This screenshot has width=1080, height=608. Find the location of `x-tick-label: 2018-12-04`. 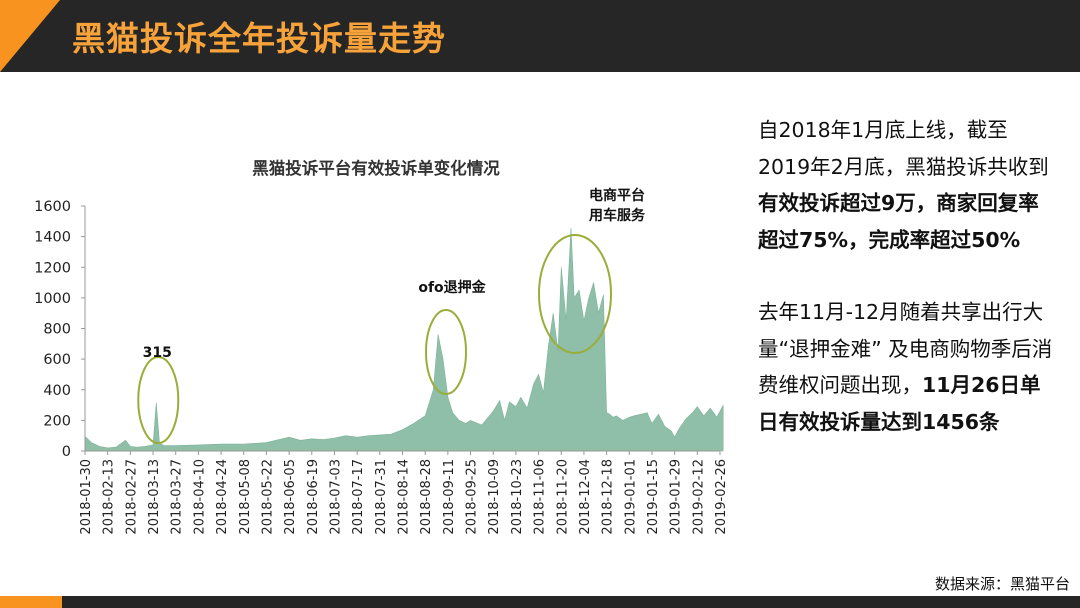

x-tick-label: 2018-12-04 is located at coordinates (585, 497).